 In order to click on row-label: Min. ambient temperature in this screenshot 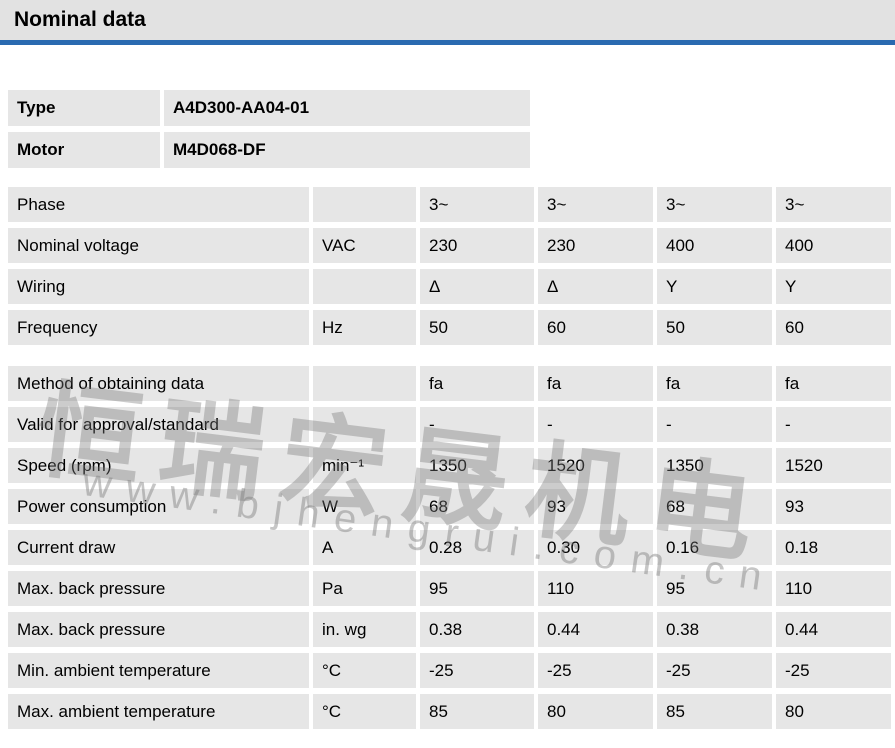, I will do `click(158, 670)`.